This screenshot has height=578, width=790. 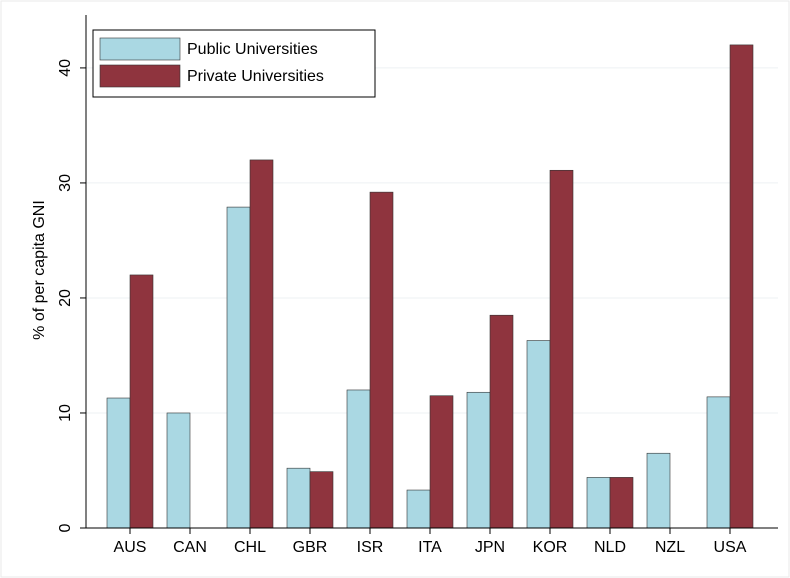 I want to click on x-tick-label: AUS, so click(x=130, y=547).